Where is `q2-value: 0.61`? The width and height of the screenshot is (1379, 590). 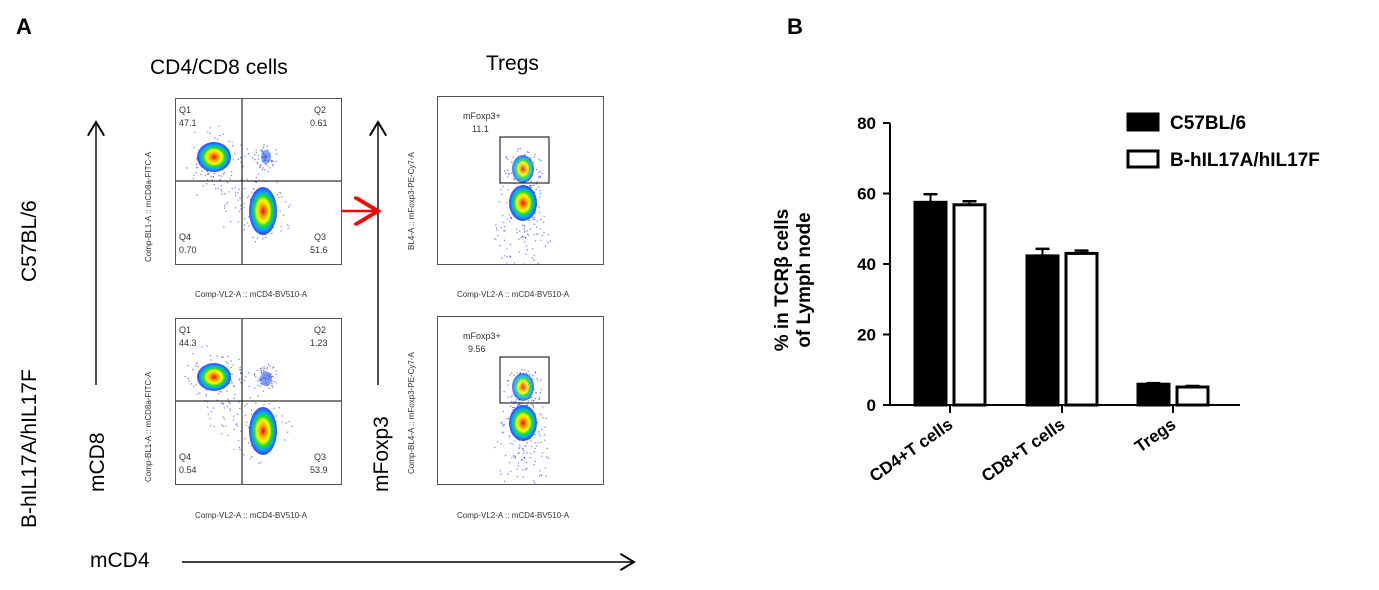 q2-value: 0.61 is located at coordinates (319, 123).